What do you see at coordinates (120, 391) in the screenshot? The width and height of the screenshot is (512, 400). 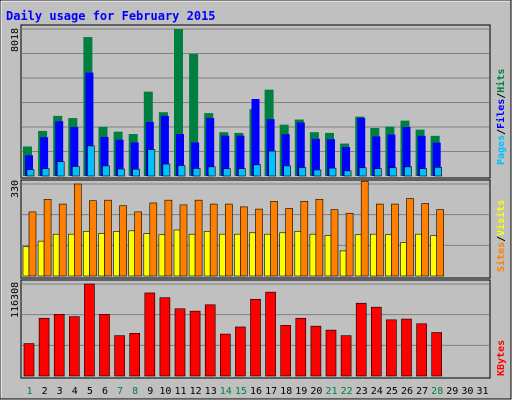 I see `day-label-7: 7` at bounding box center [120, 391].